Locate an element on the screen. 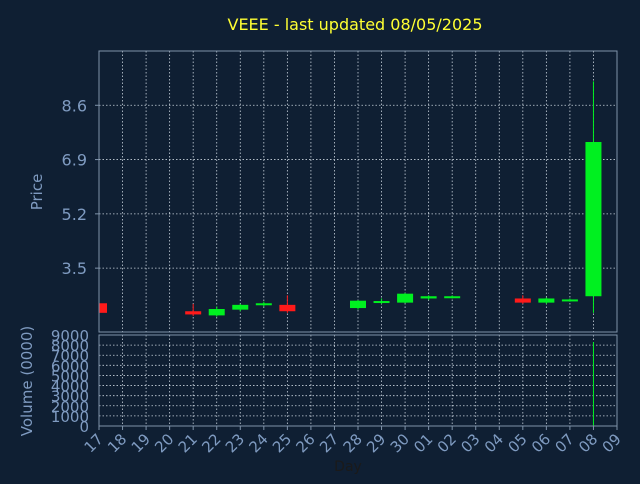 The width and height of the screenshot is (640, 484). x-tick-label: 29 is located at coordinates (376, 443).